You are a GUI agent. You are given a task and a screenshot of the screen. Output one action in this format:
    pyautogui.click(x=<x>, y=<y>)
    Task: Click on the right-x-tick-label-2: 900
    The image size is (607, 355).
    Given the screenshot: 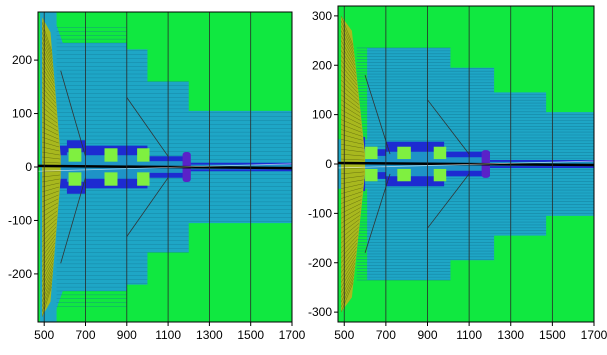 What is the action you would take?
    pyautogui.click(x=427, y=335)
    